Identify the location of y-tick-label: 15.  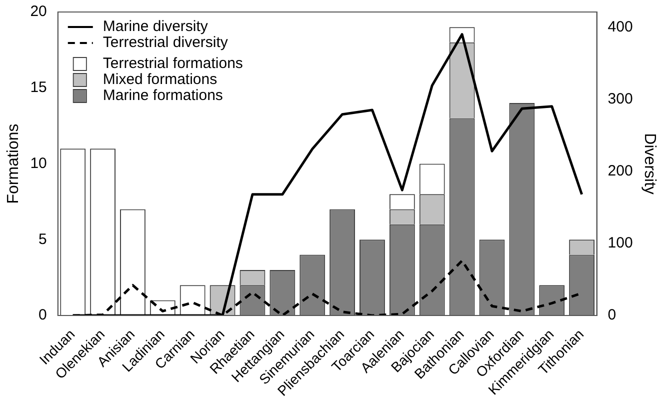
(38, 87).